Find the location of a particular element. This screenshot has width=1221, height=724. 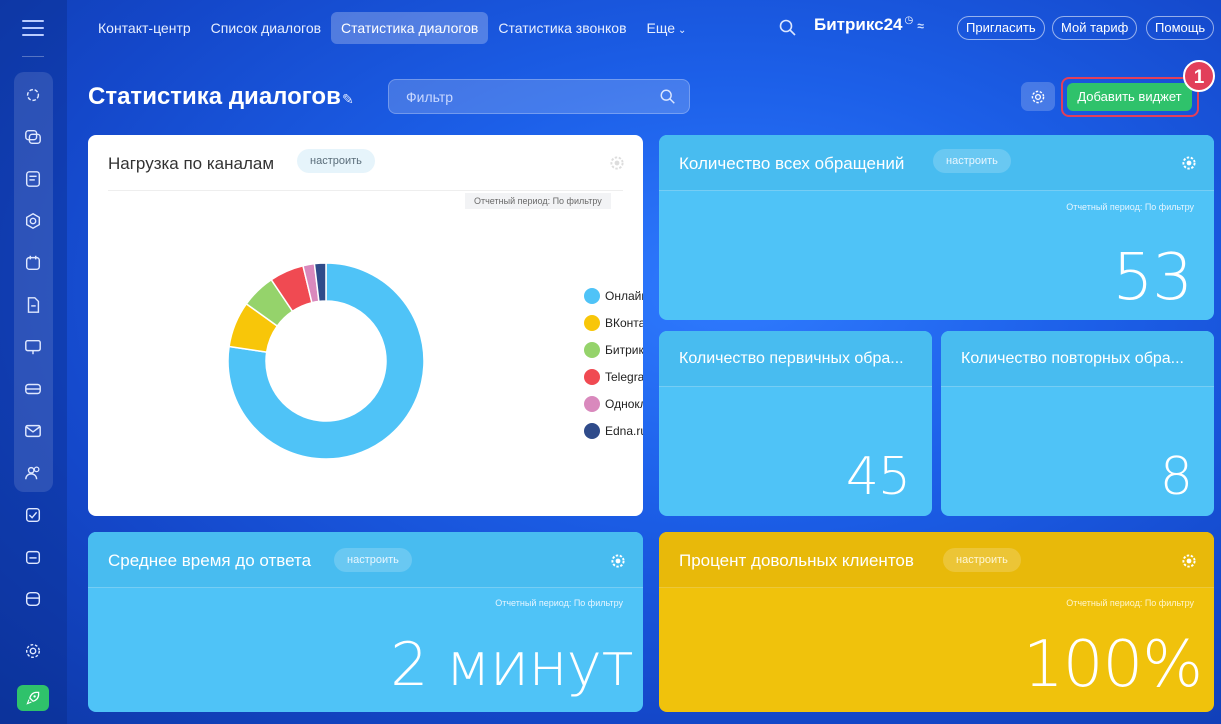

left-rail is located at coordinates (33, 362).